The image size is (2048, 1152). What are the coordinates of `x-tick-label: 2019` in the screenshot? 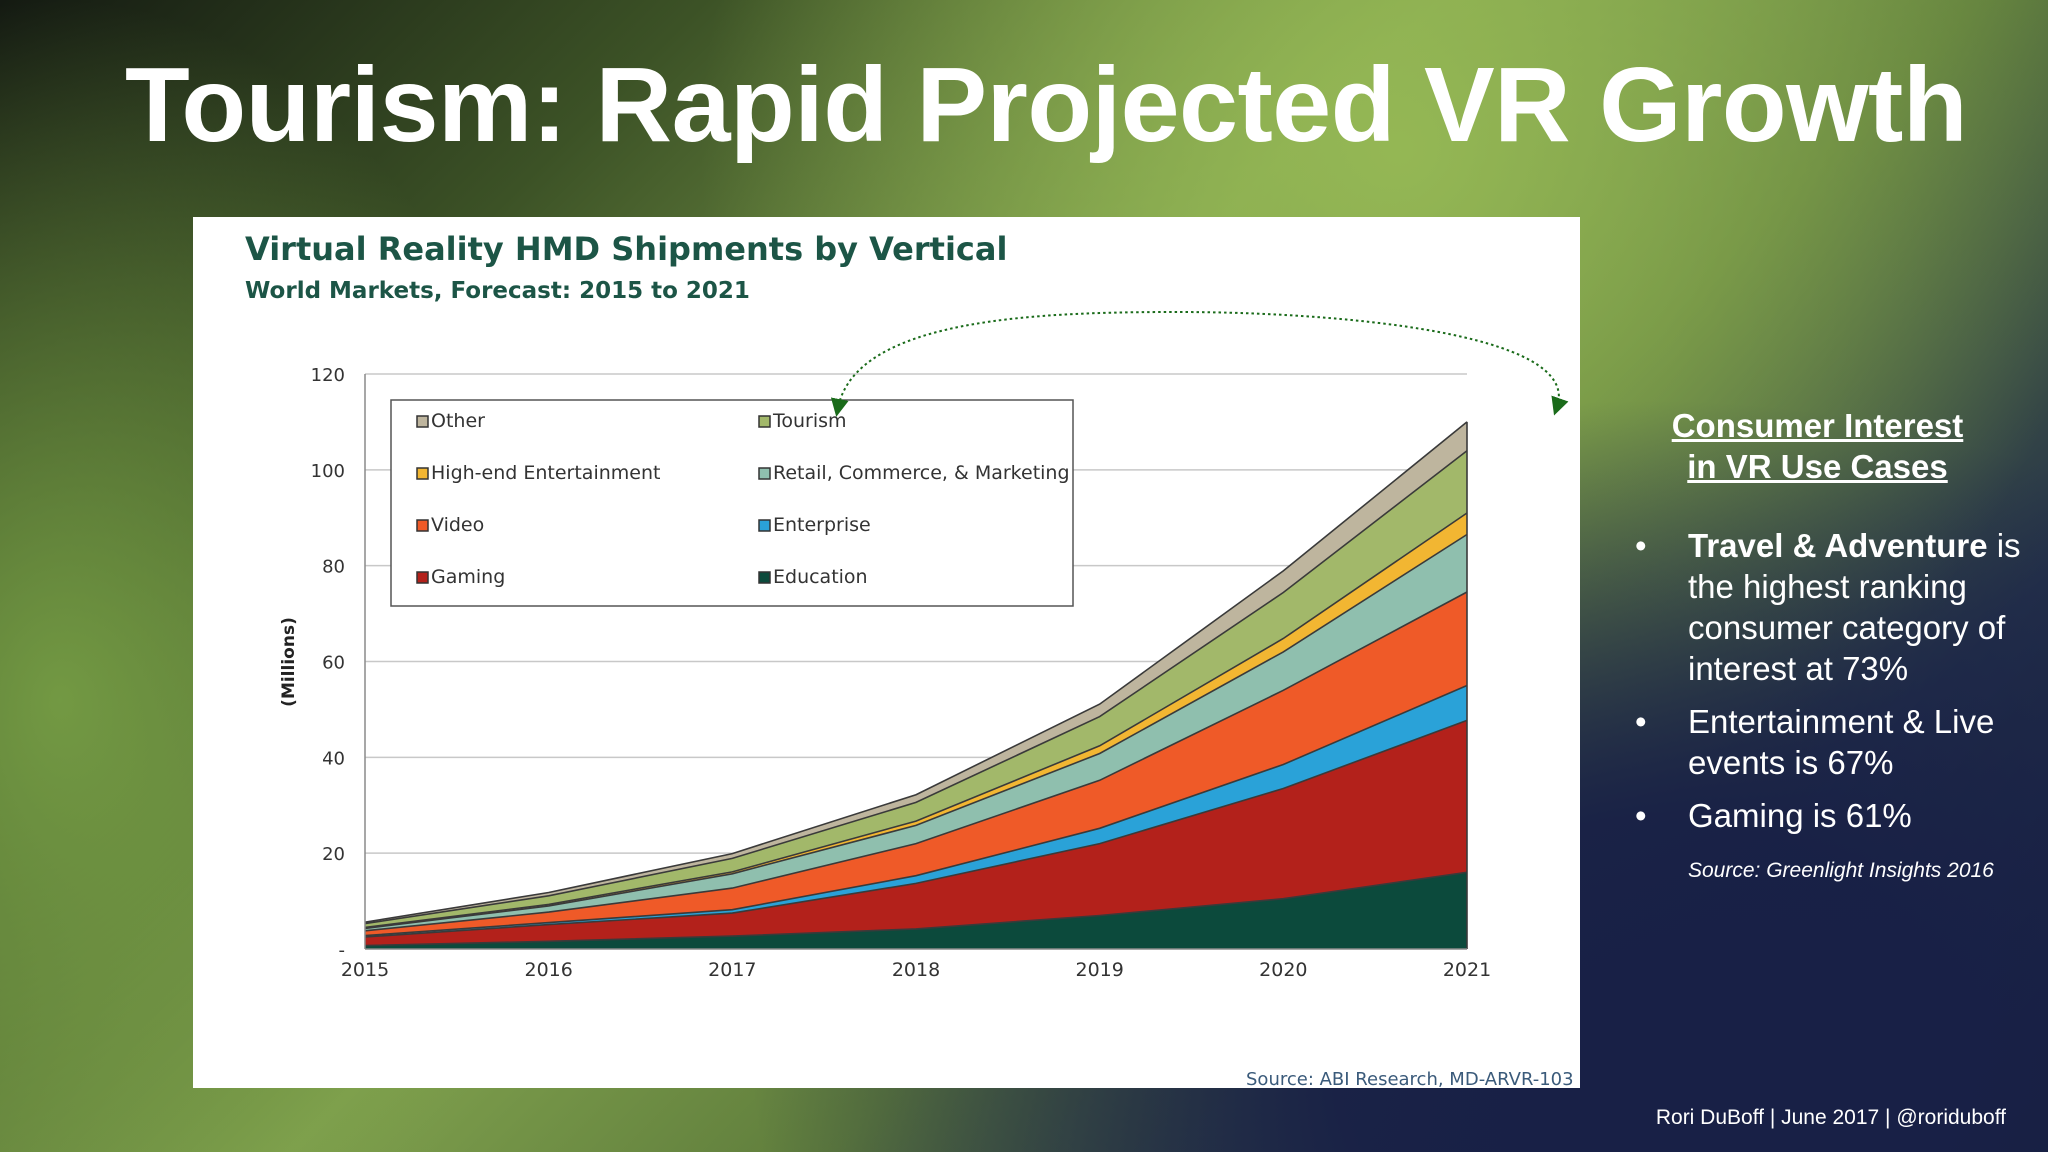 It's located at (1099, 970).